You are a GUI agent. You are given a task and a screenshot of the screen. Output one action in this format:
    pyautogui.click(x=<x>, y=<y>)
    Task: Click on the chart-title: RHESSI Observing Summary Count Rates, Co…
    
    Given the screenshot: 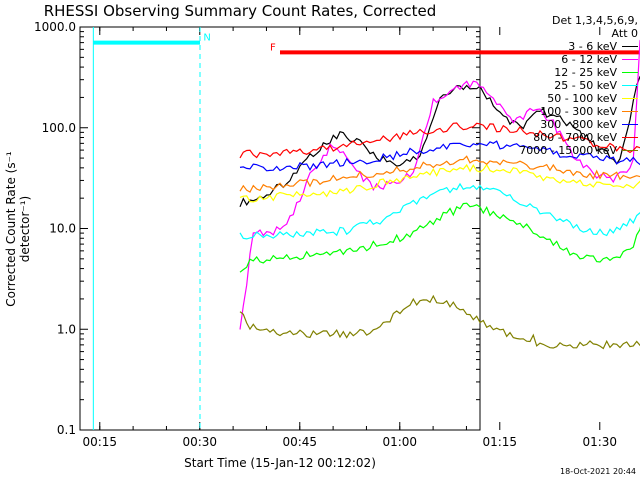 What is the action you would take?
    pyautogui.click(x=240, y=11)
    